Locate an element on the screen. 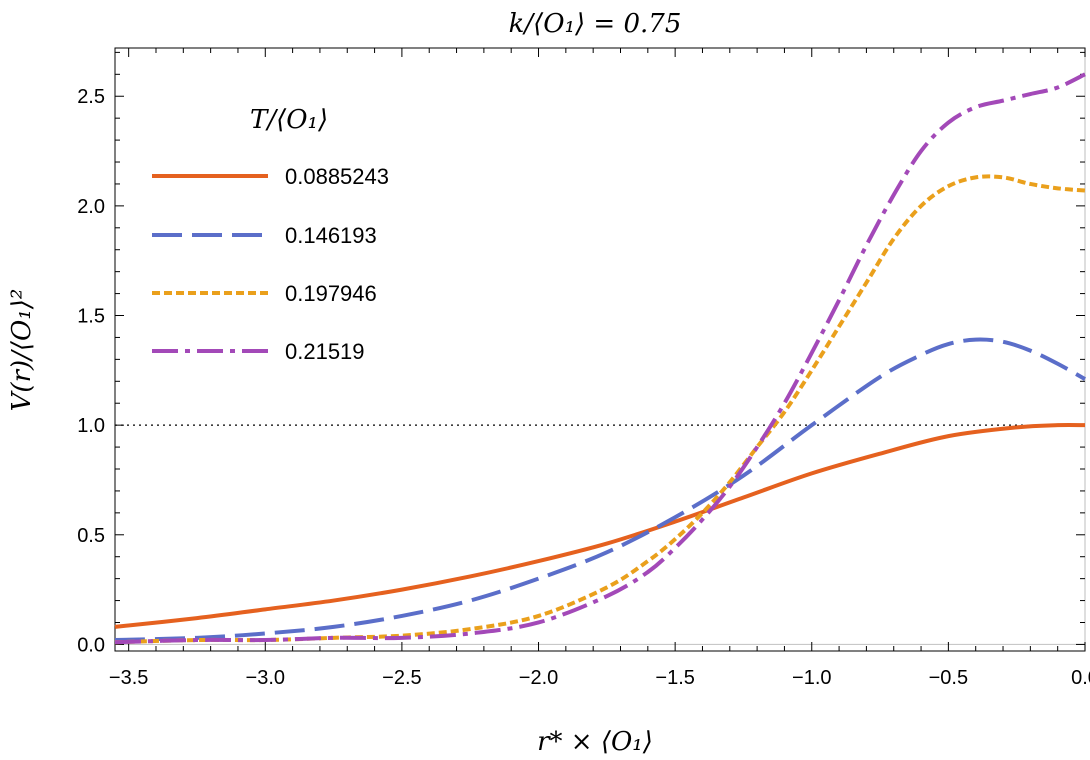 This screenshot has height=760, width=1090. x-tick-label: −3.0 is located at coordinates (265, 678).